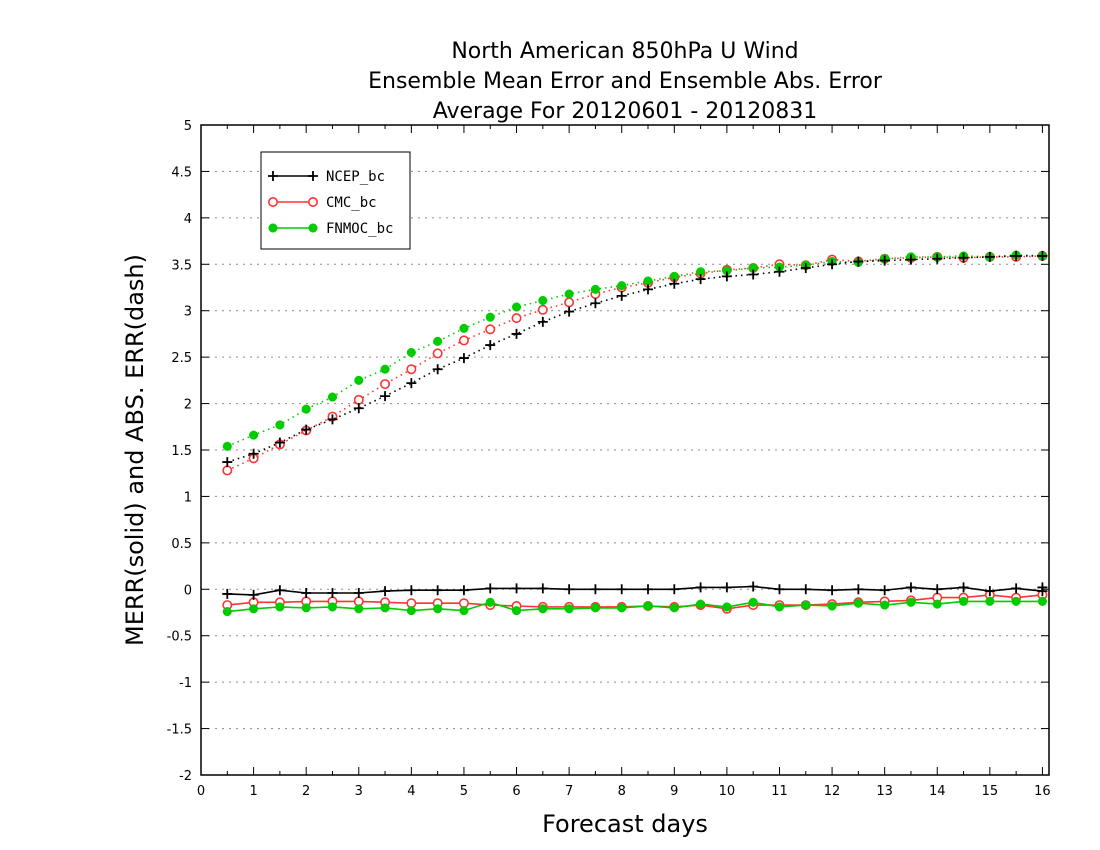  Describe the element at coordinates (322, 203) in the screenshot. I see `legend-item-CMC_bc: CMC_bc` at that location.